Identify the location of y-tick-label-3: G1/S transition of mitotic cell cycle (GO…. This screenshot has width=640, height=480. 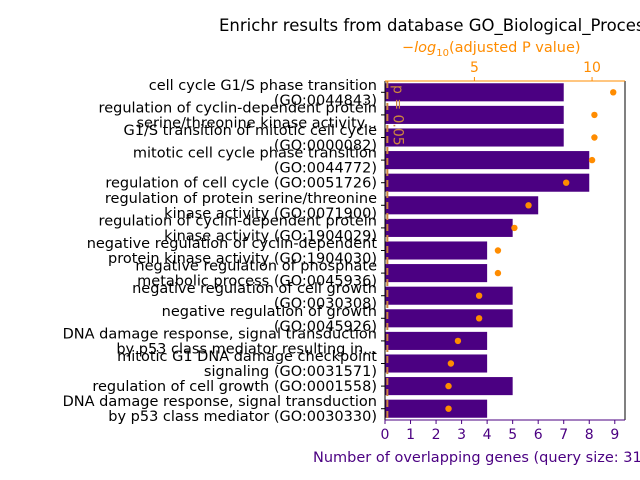
(251, 138).